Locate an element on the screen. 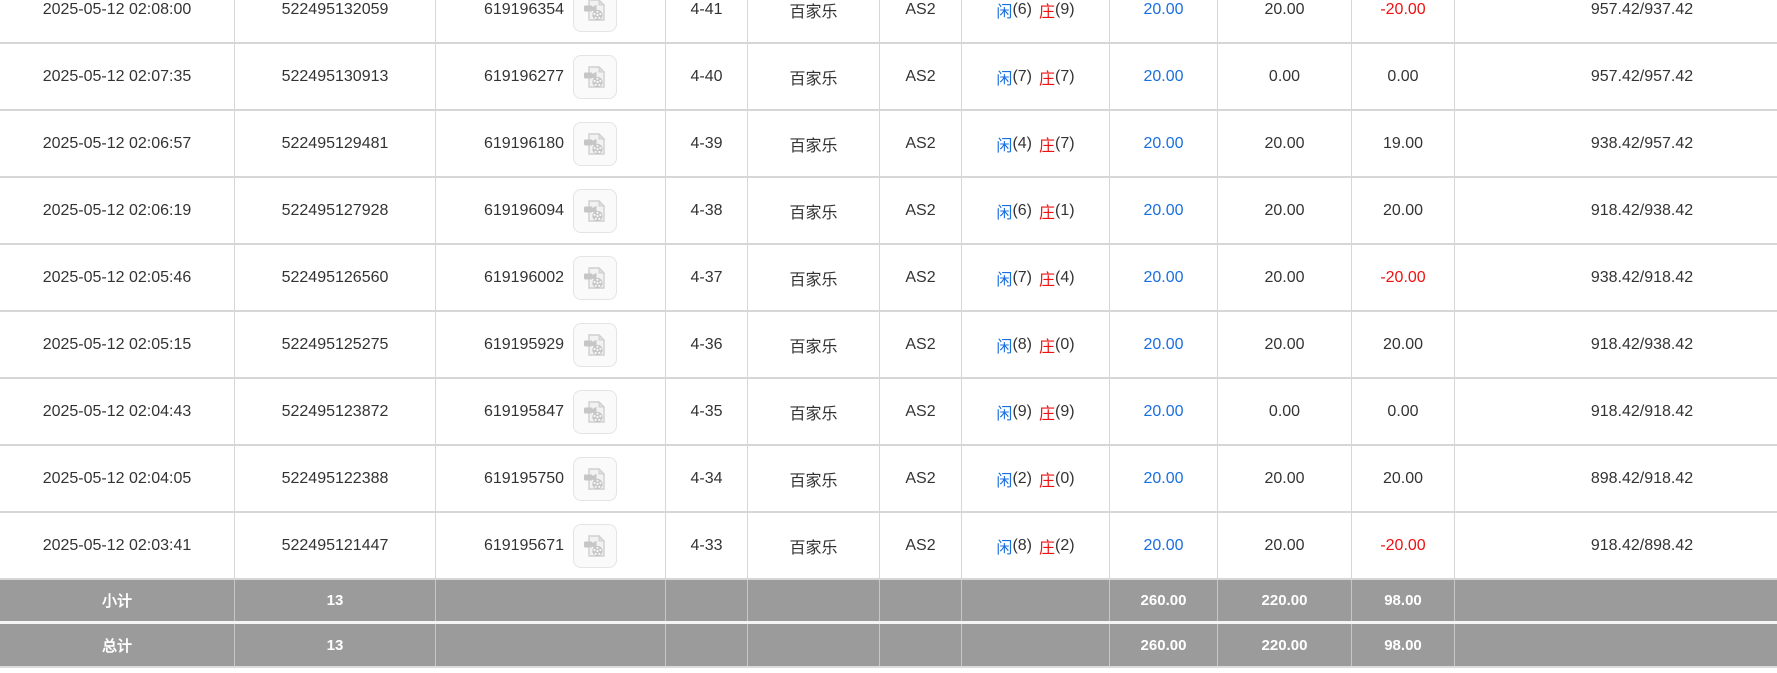 This screenshot has width=1777, height=673. valid-bet-cell: 20.00 is located at coordinates (1285, 478).